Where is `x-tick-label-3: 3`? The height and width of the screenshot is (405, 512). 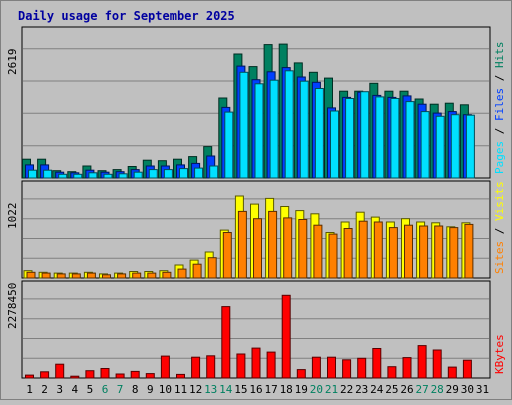 x-tick-label-3: 3 is located at coordinates (59, 389).